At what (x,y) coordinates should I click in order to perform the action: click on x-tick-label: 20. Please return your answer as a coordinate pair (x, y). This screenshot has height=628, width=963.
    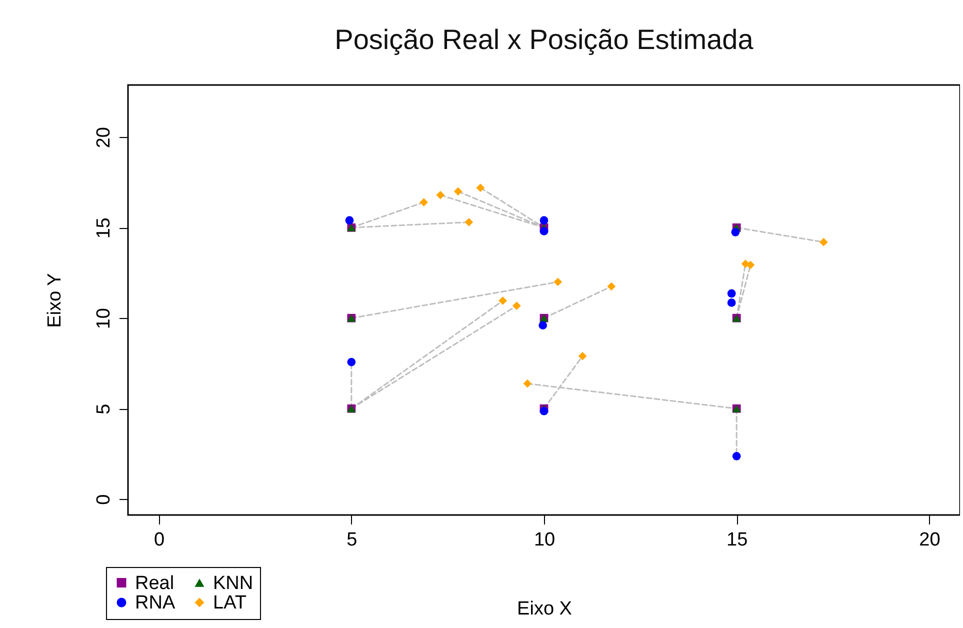
    Looking at the image, I should click on (929, 540).